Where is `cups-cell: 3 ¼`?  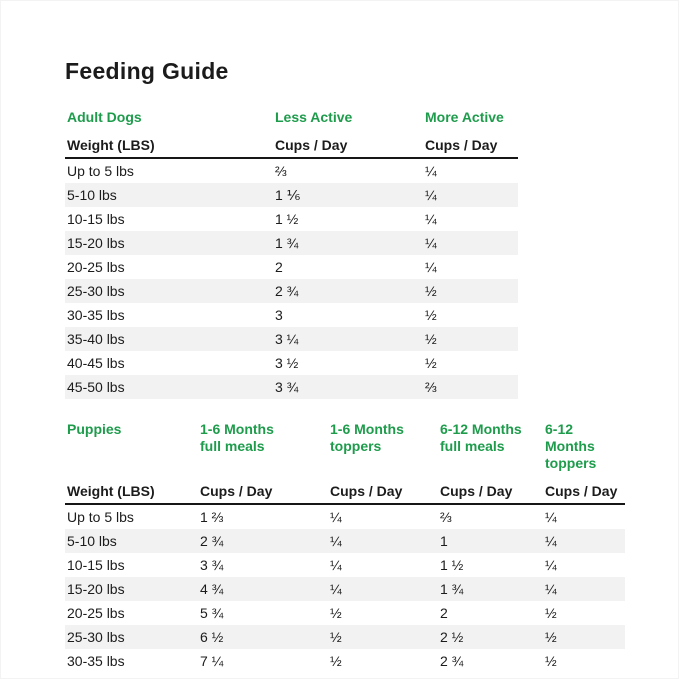 cups-cell: 3 ¼ is located at coordinates (287, 339).